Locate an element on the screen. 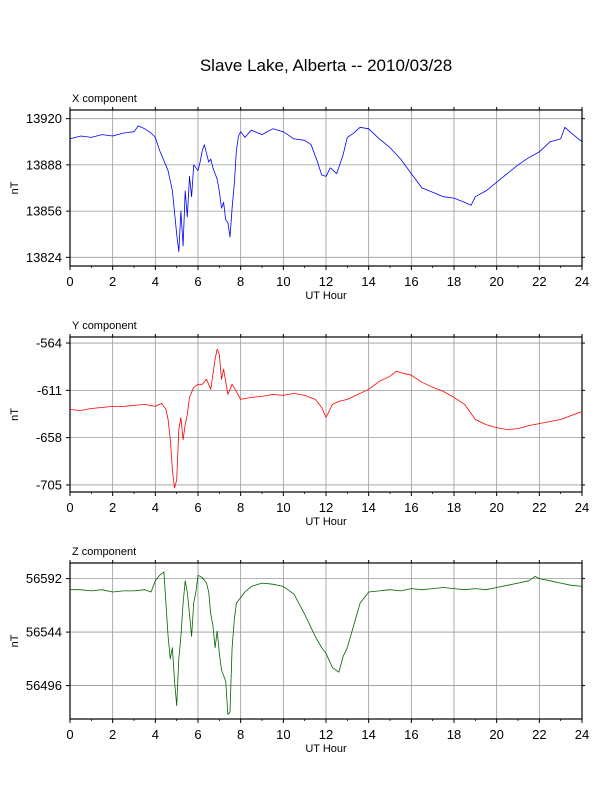 This screenshot has height=792, width=612. series-line-y-component is located at coordinates (326, 418).